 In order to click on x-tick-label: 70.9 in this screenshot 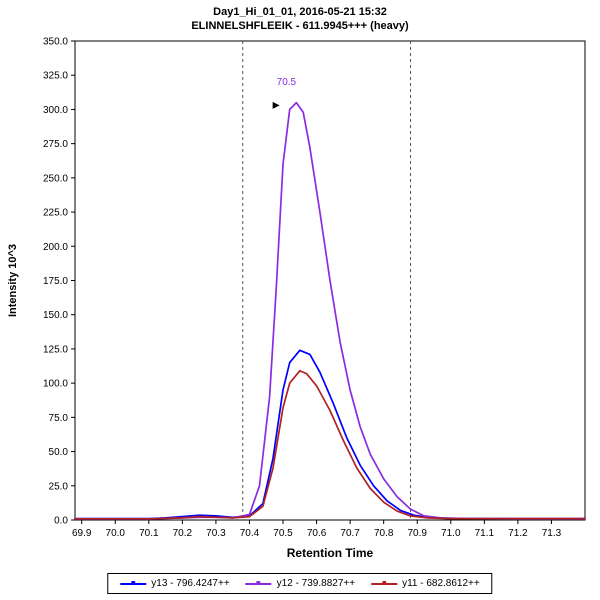, I will do `click(418, 533)`.